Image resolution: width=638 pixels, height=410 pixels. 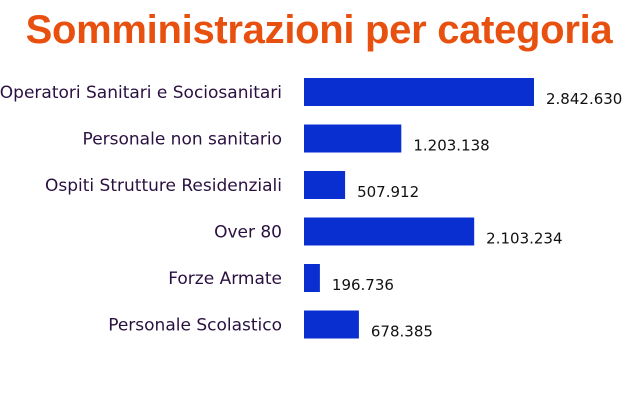 What do you see at coordinates (363, 285) in the screenshot?
I see `value-label: 196.736` at bounding box center [363, 285].